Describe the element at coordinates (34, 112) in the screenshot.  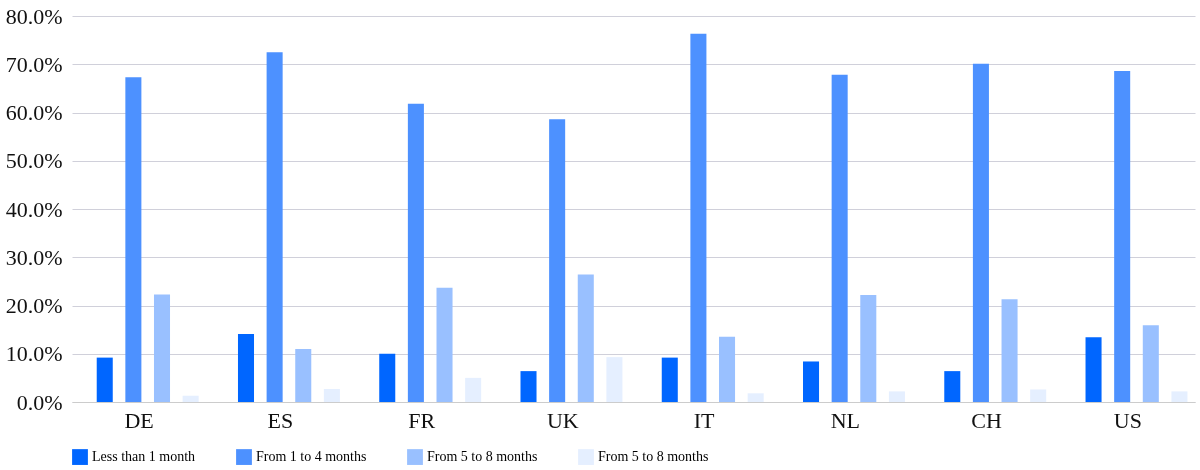
I see `y-tick-label: 60.0%` at that location.